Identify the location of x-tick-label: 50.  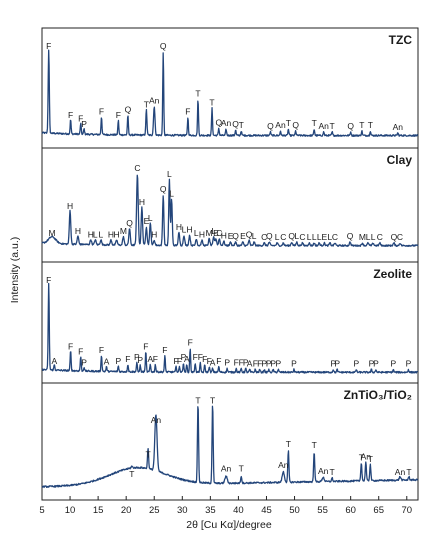
(294, 510).